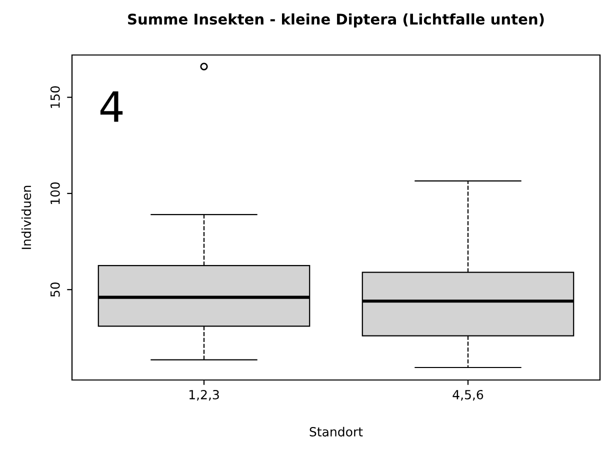  Describe the element at coordinates (55, 193) in the screenshot. I see `y-tick-label: 100` at that location.